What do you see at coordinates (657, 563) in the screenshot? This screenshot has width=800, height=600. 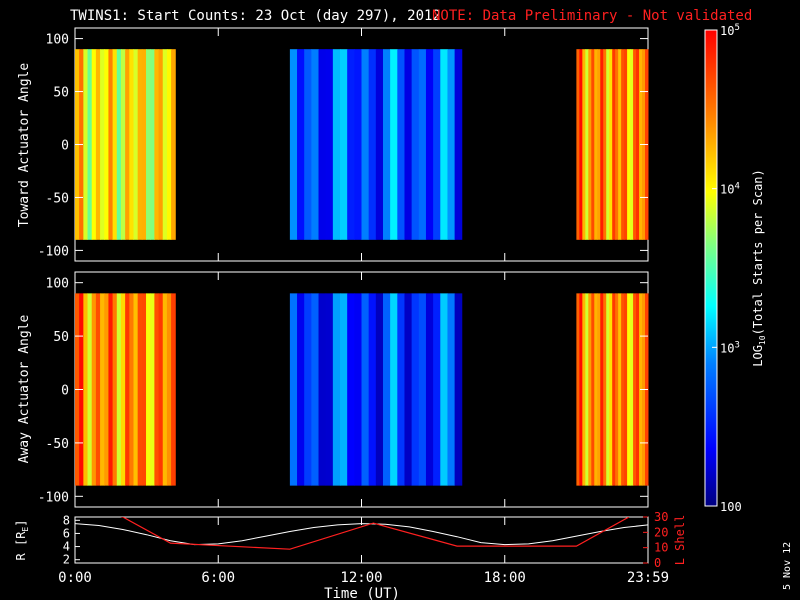 I see `lshell-tick-label: 0` at bounding box center [657, 563].